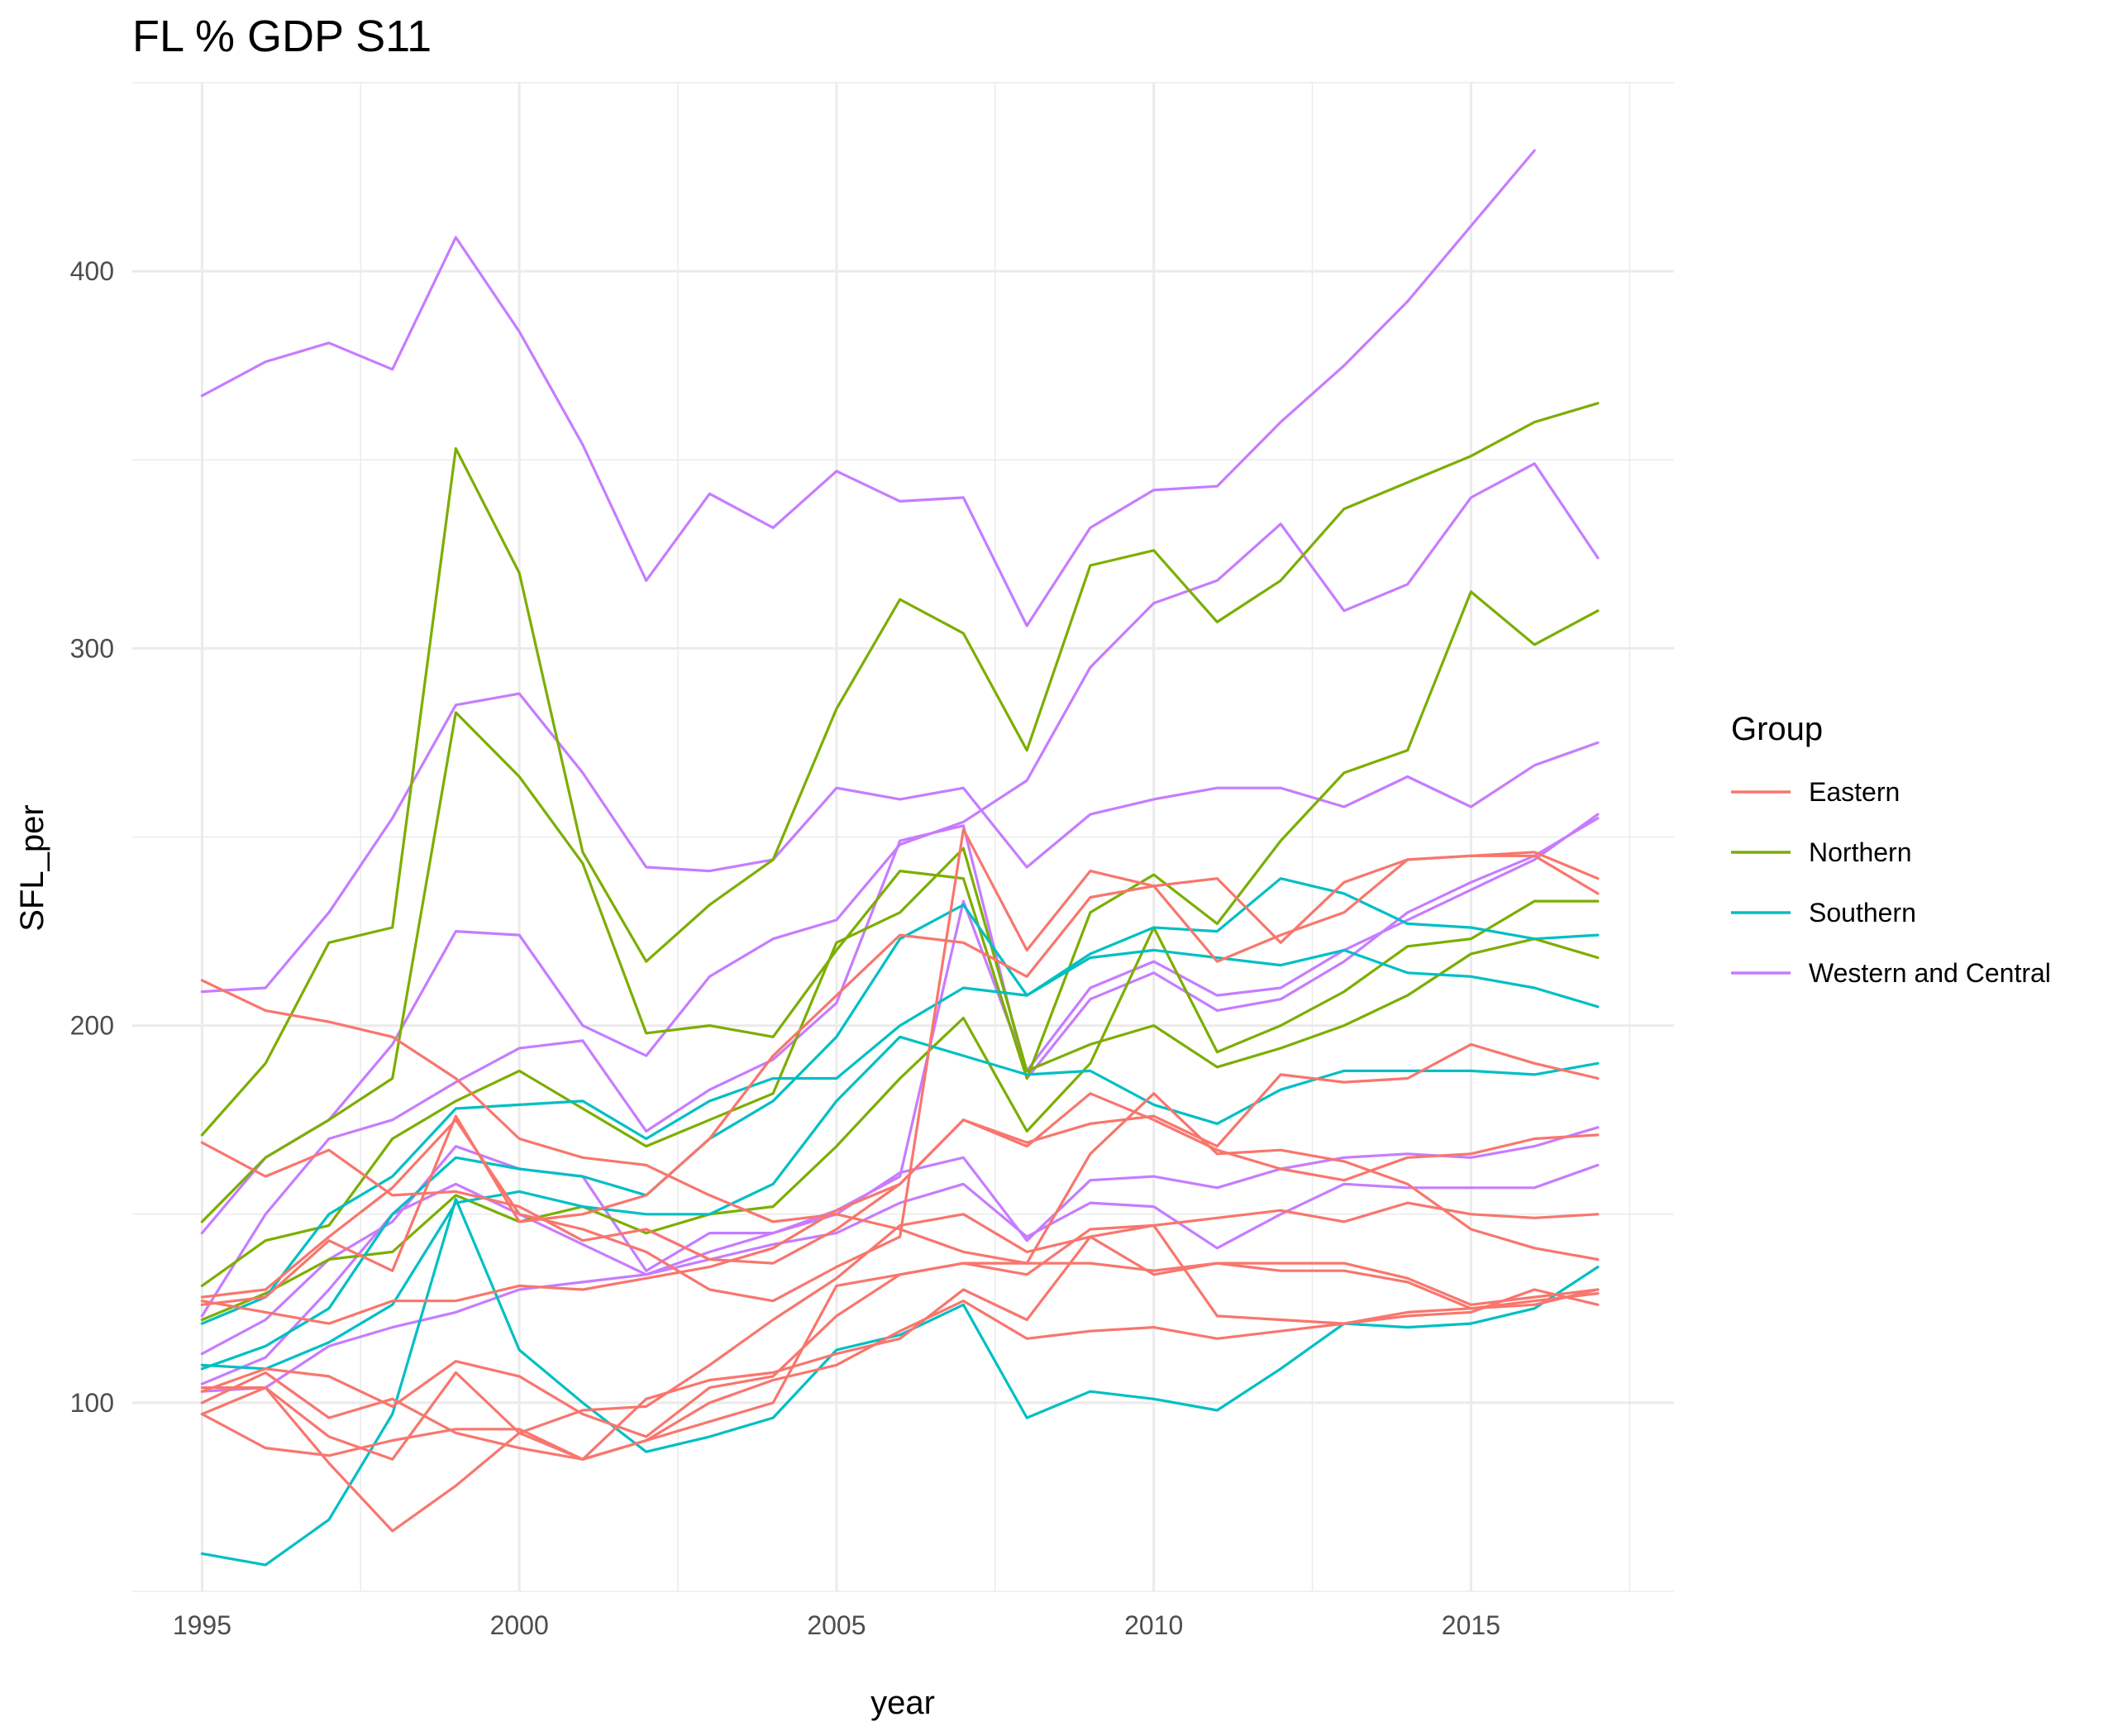 This screenshot has width=2108, height=1736. Describe the element at coordinates (282, 36) in the screenshot. I see `chart-title: FL % GDP S11` at that location.